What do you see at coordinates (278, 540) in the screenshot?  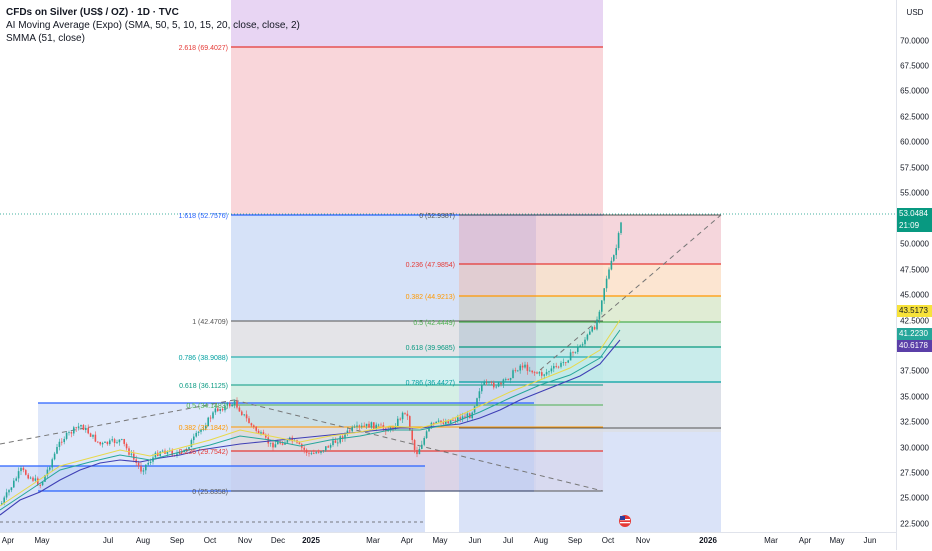 I see `x-tick: Dec` at bounding box center [278, 540].